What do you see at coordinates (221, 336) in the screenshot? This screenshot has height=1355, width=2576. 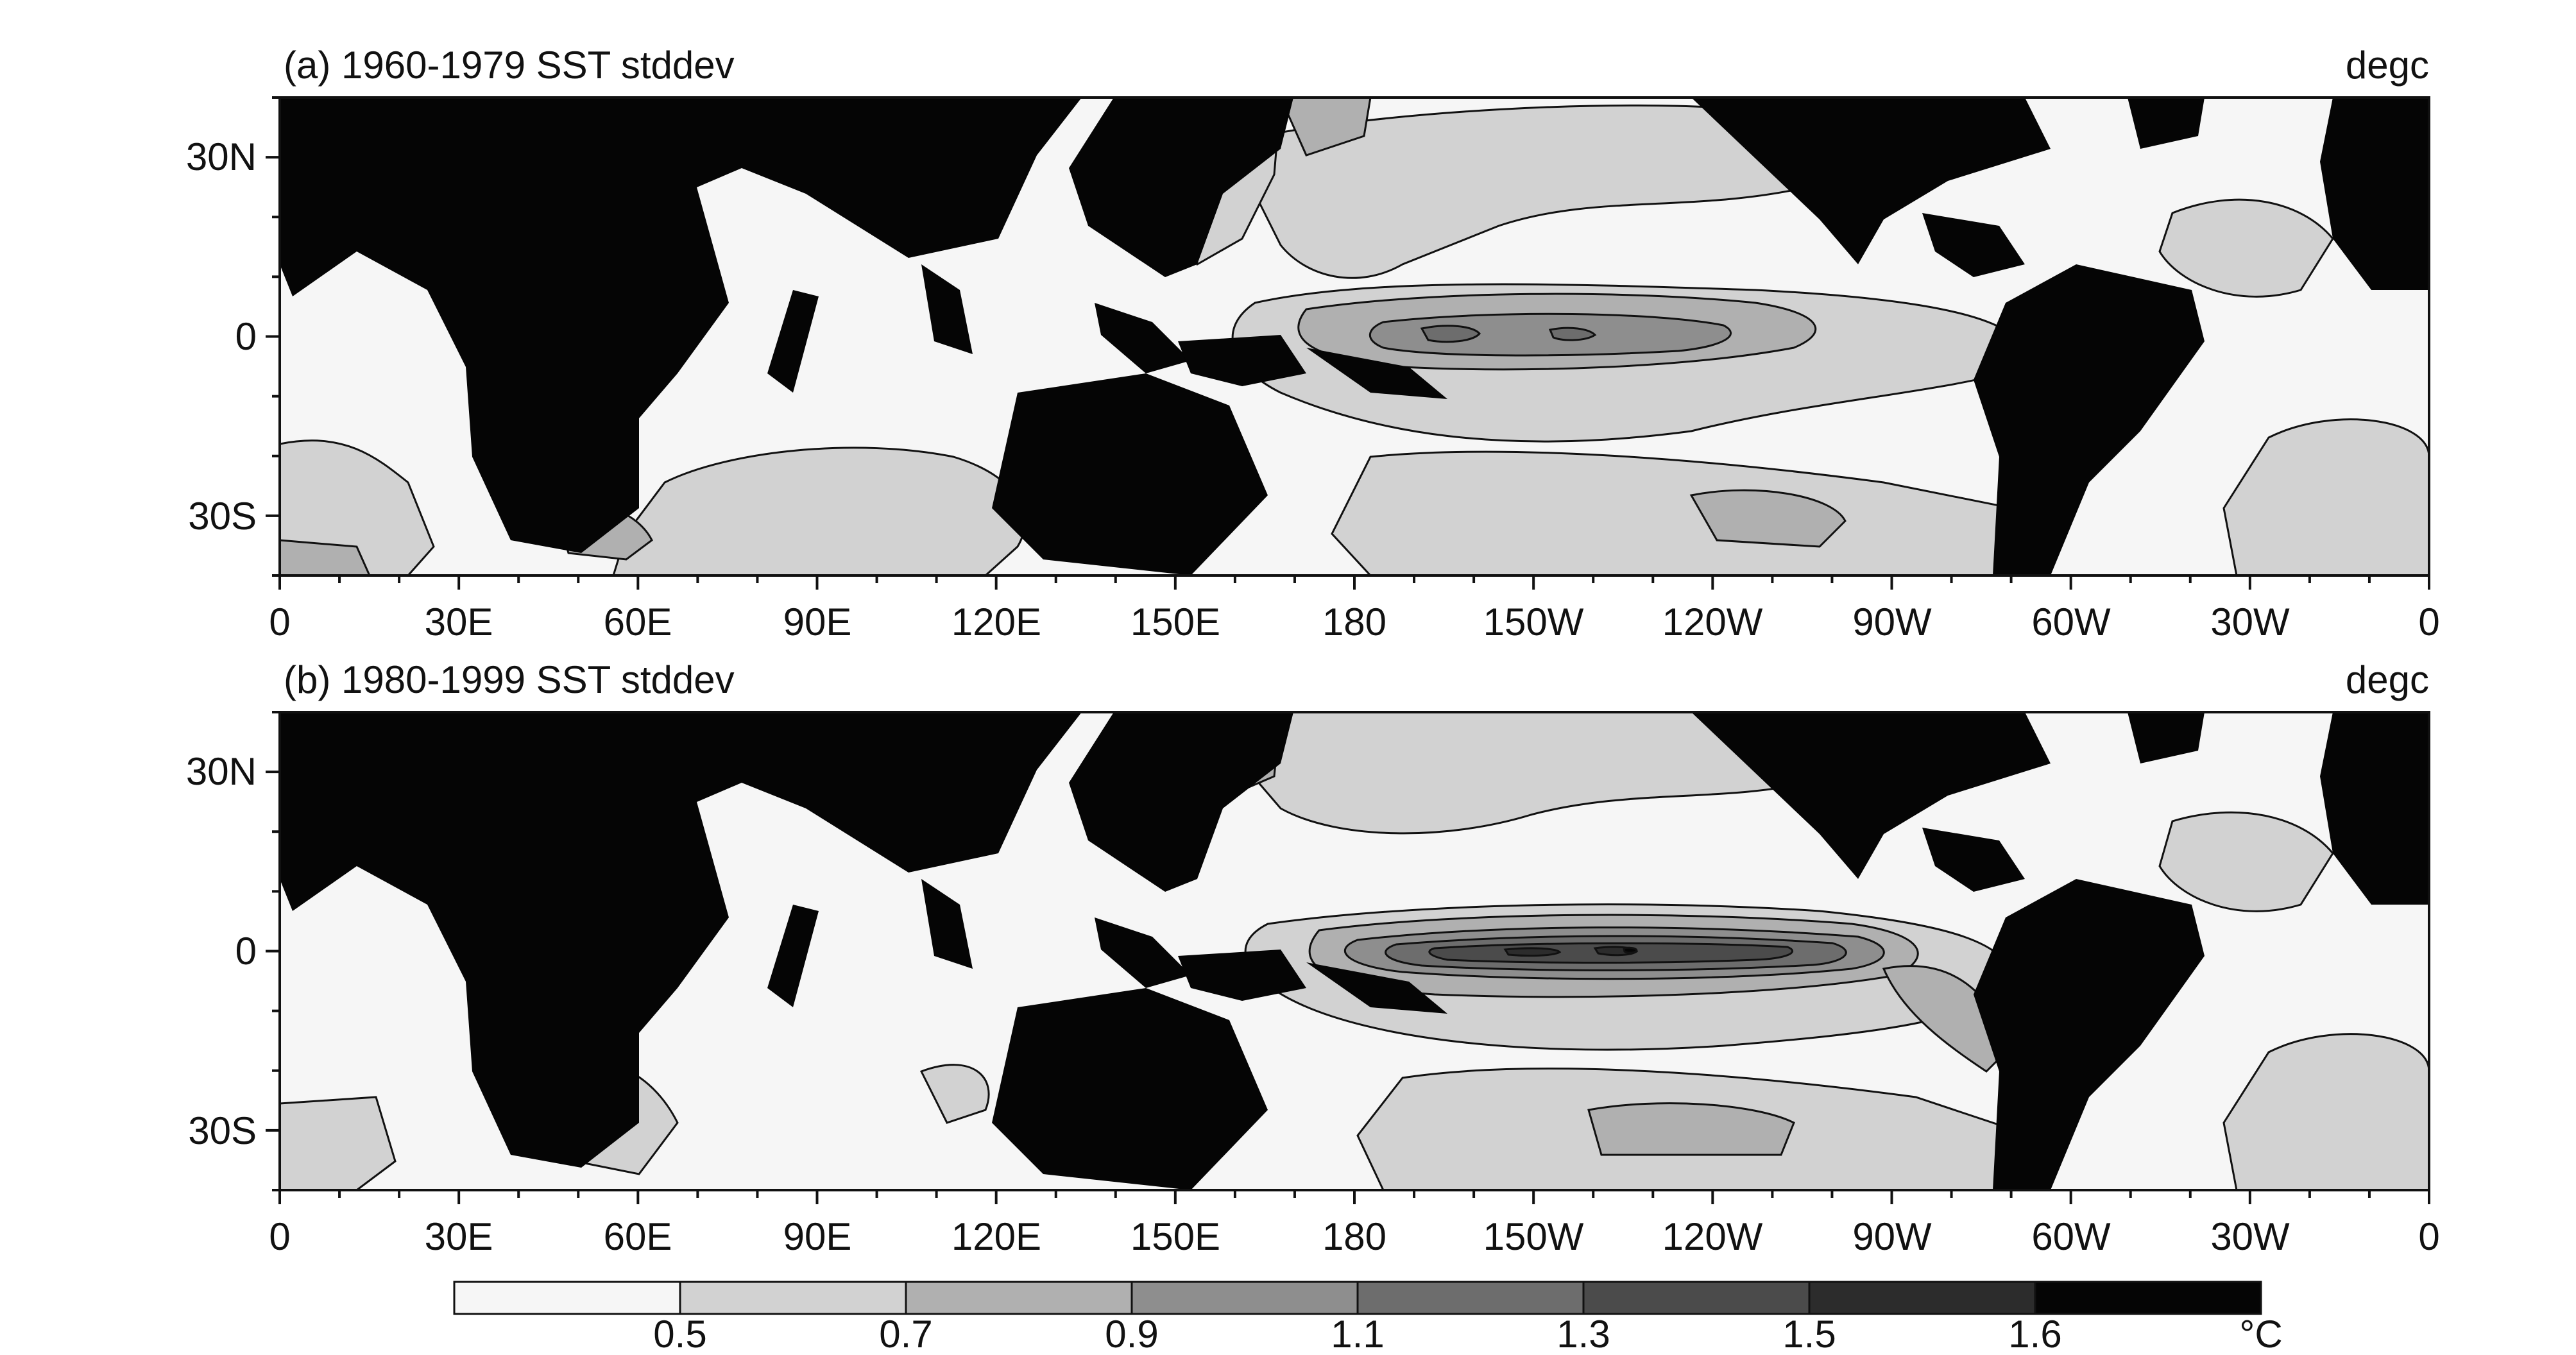 I see `panel-a-lat-labels: 30N 0 30S` at bounding box center [221, 336].